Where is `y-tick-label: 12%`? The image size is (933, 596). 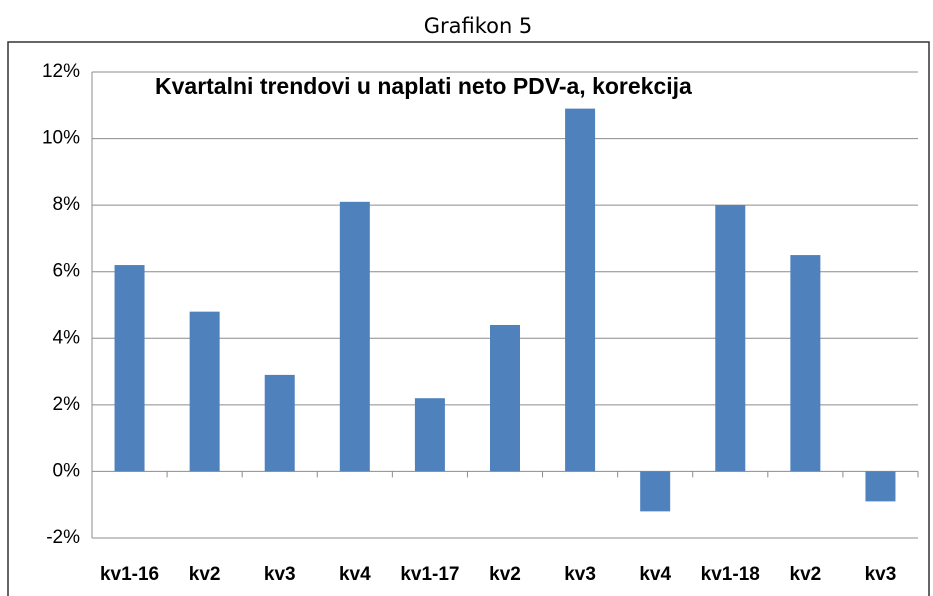 y-tick-label: 12% is located at coordinates (61, 71).